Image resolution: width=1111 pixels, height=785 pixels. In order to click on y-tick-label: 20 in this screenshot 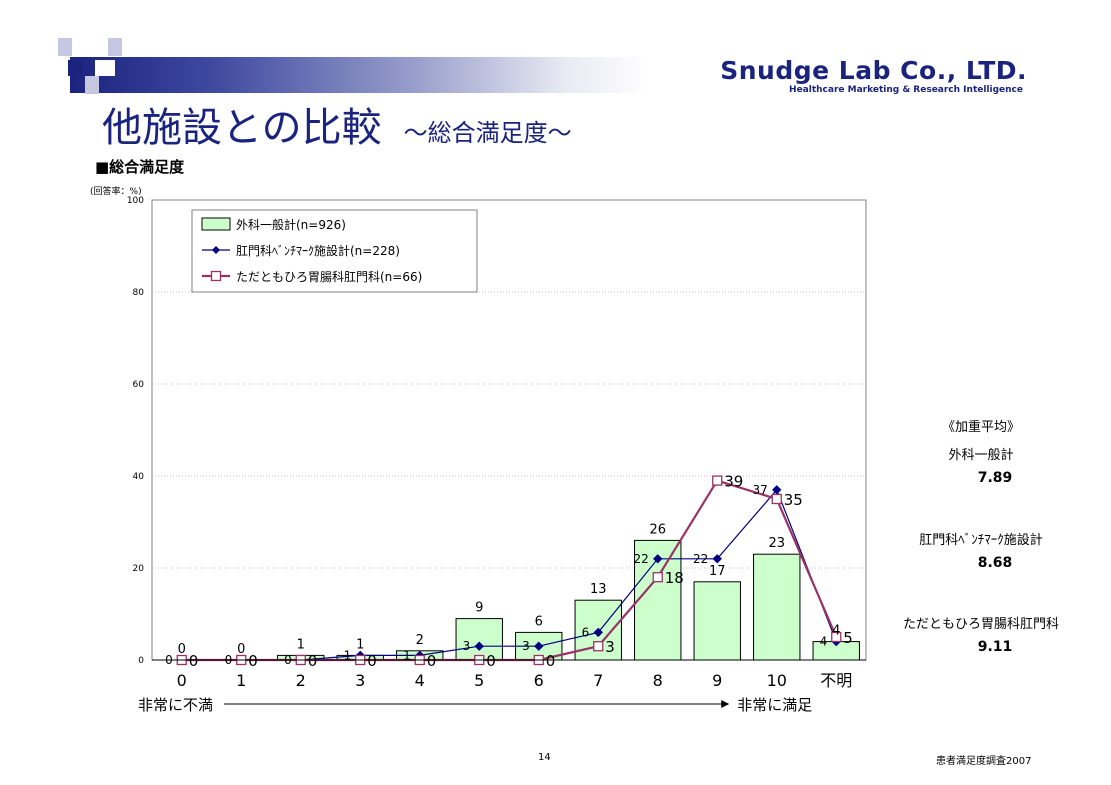, I will do `click(139, 569)`.